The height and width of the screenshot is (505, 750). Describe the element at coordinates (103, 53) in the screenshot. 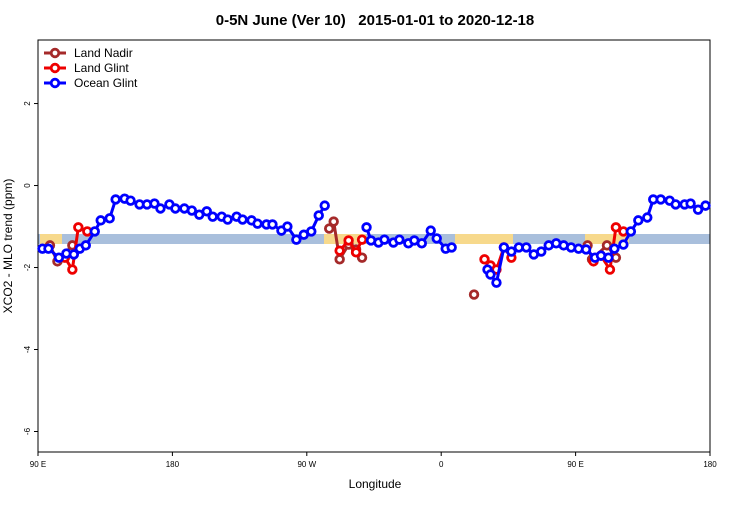

I see `legend-label: Land Nadir` at that location.